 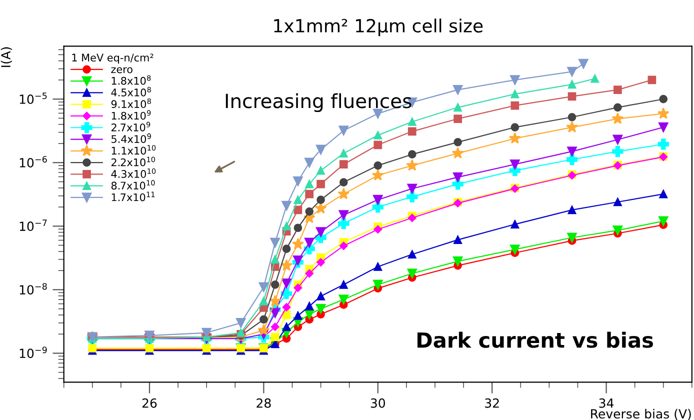 What do you see at coordinates (149, 403) in the screenshot?
I see `x-tick-label: 26` at bounding box center [149, 403].